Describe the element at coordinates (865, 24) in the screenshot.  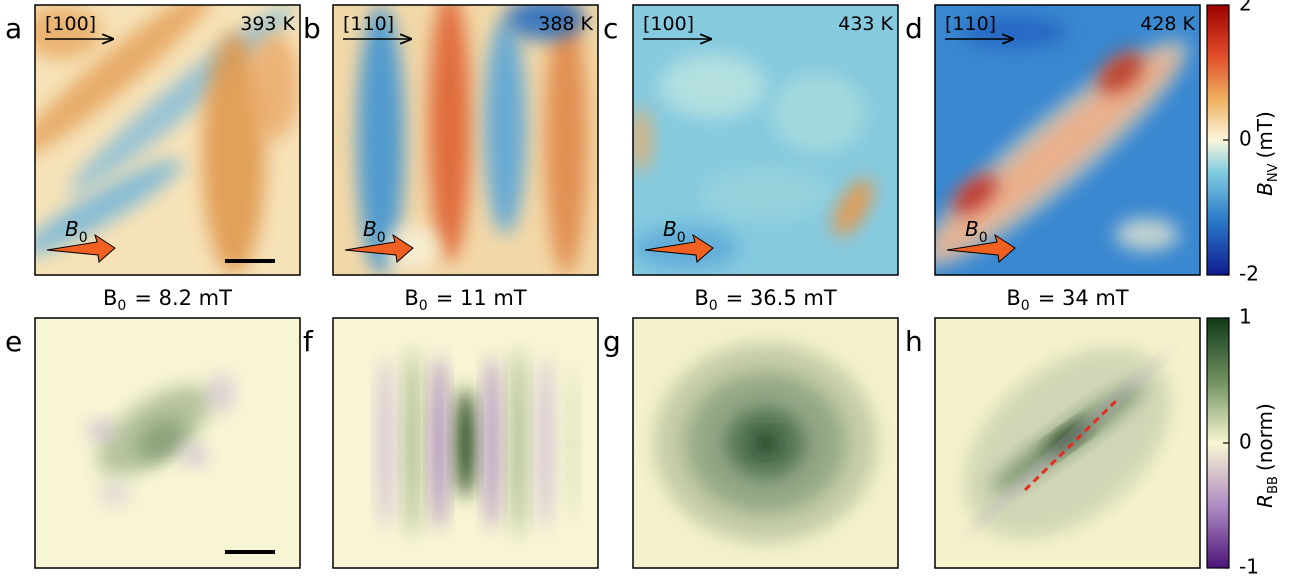
I see `temperature: 433 K` at that location.